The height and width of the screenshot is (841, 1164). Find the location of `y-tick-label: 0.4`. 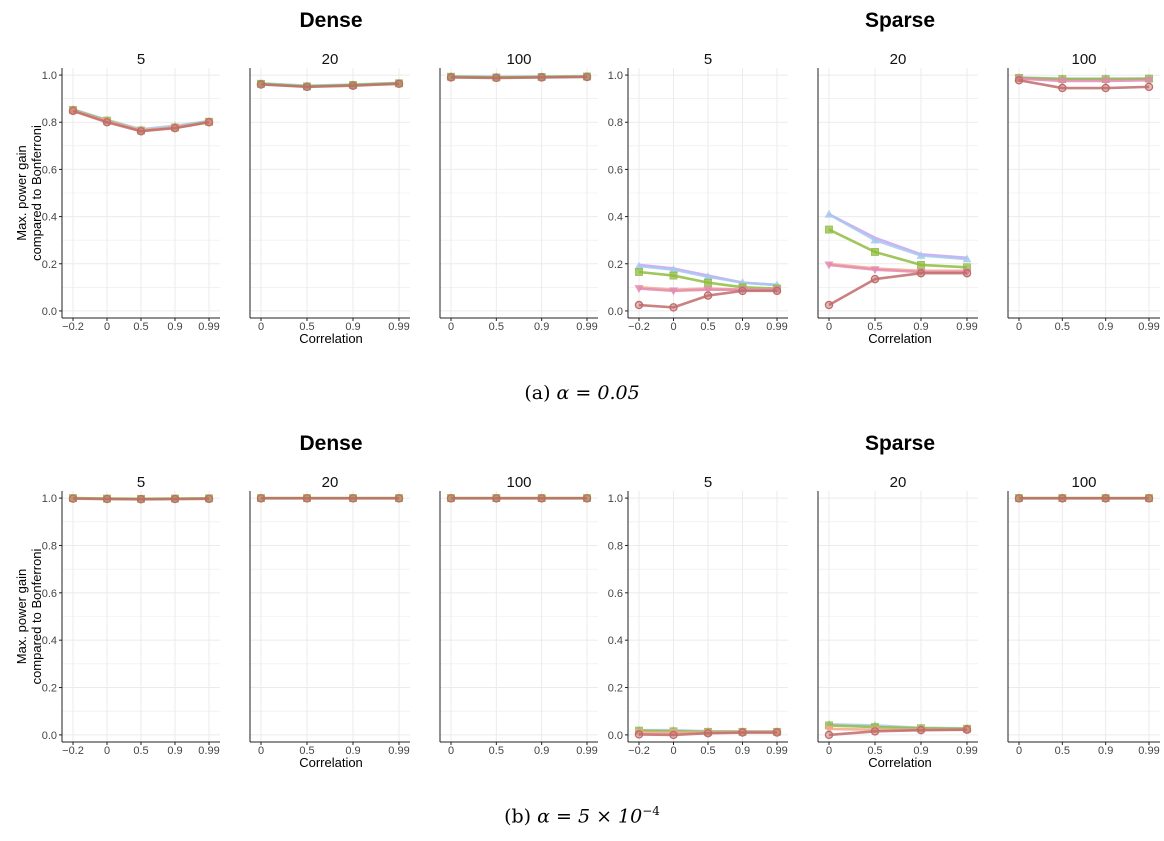

y-tick-label: 0.4 is located at coordinates (615, 641).